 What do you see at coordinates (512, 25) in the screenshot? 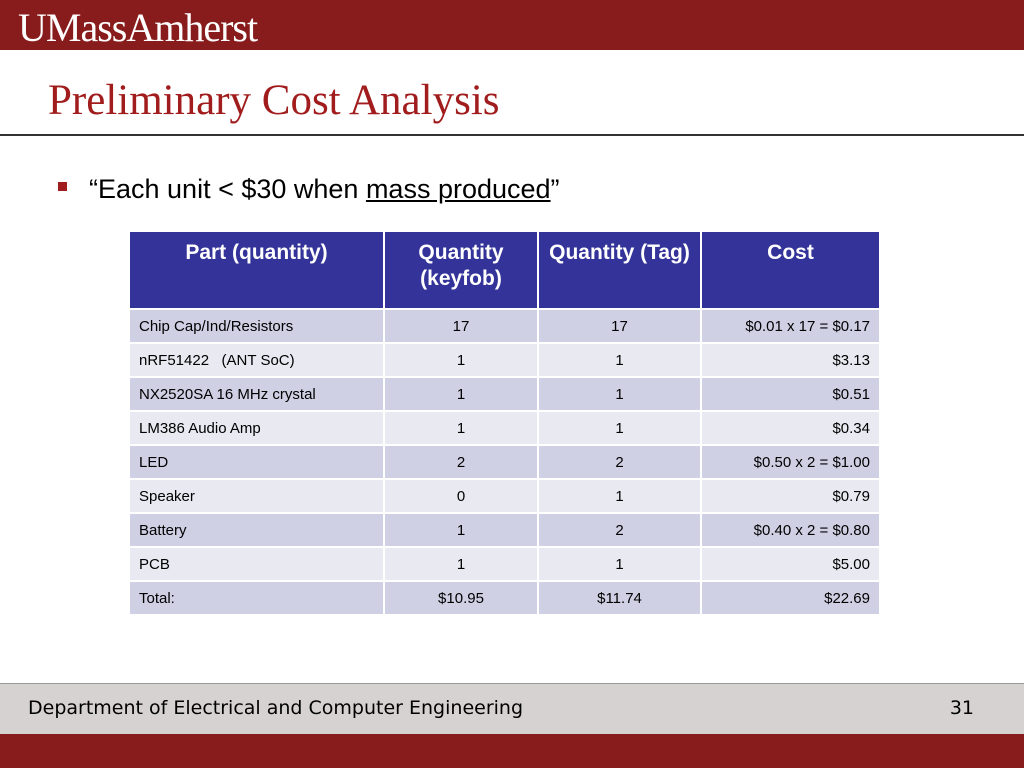
I see `top-bar` at bounding box center [512, 25].